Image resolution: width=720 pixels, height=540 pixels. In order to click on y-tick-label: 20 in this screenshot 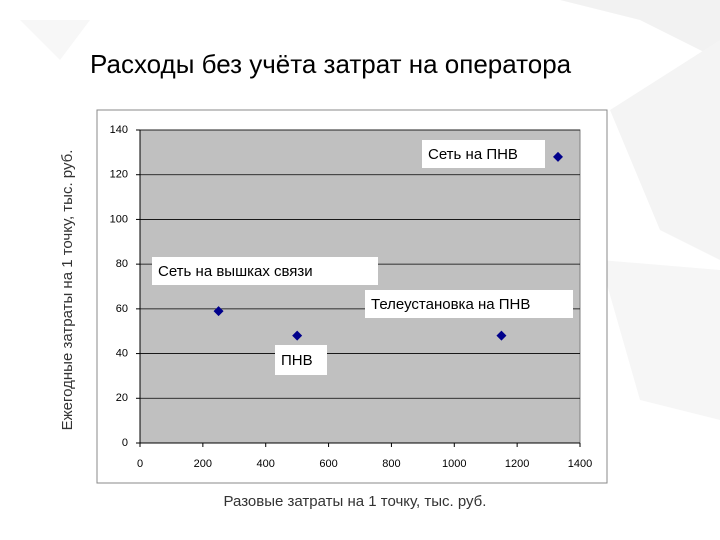, I will do `click(122, 398)`.